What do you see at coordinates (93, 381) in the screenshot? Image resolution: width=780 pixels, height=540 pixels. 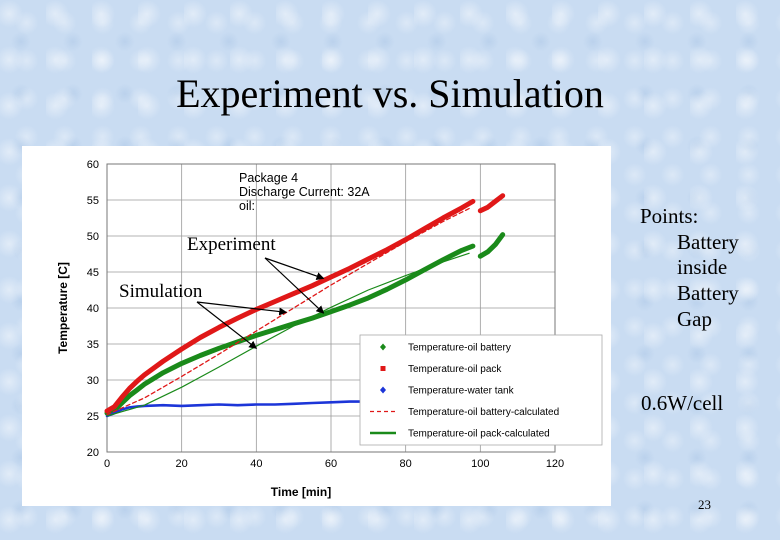 I see `y-tick-label: 30` at bounding box center [93, 381].